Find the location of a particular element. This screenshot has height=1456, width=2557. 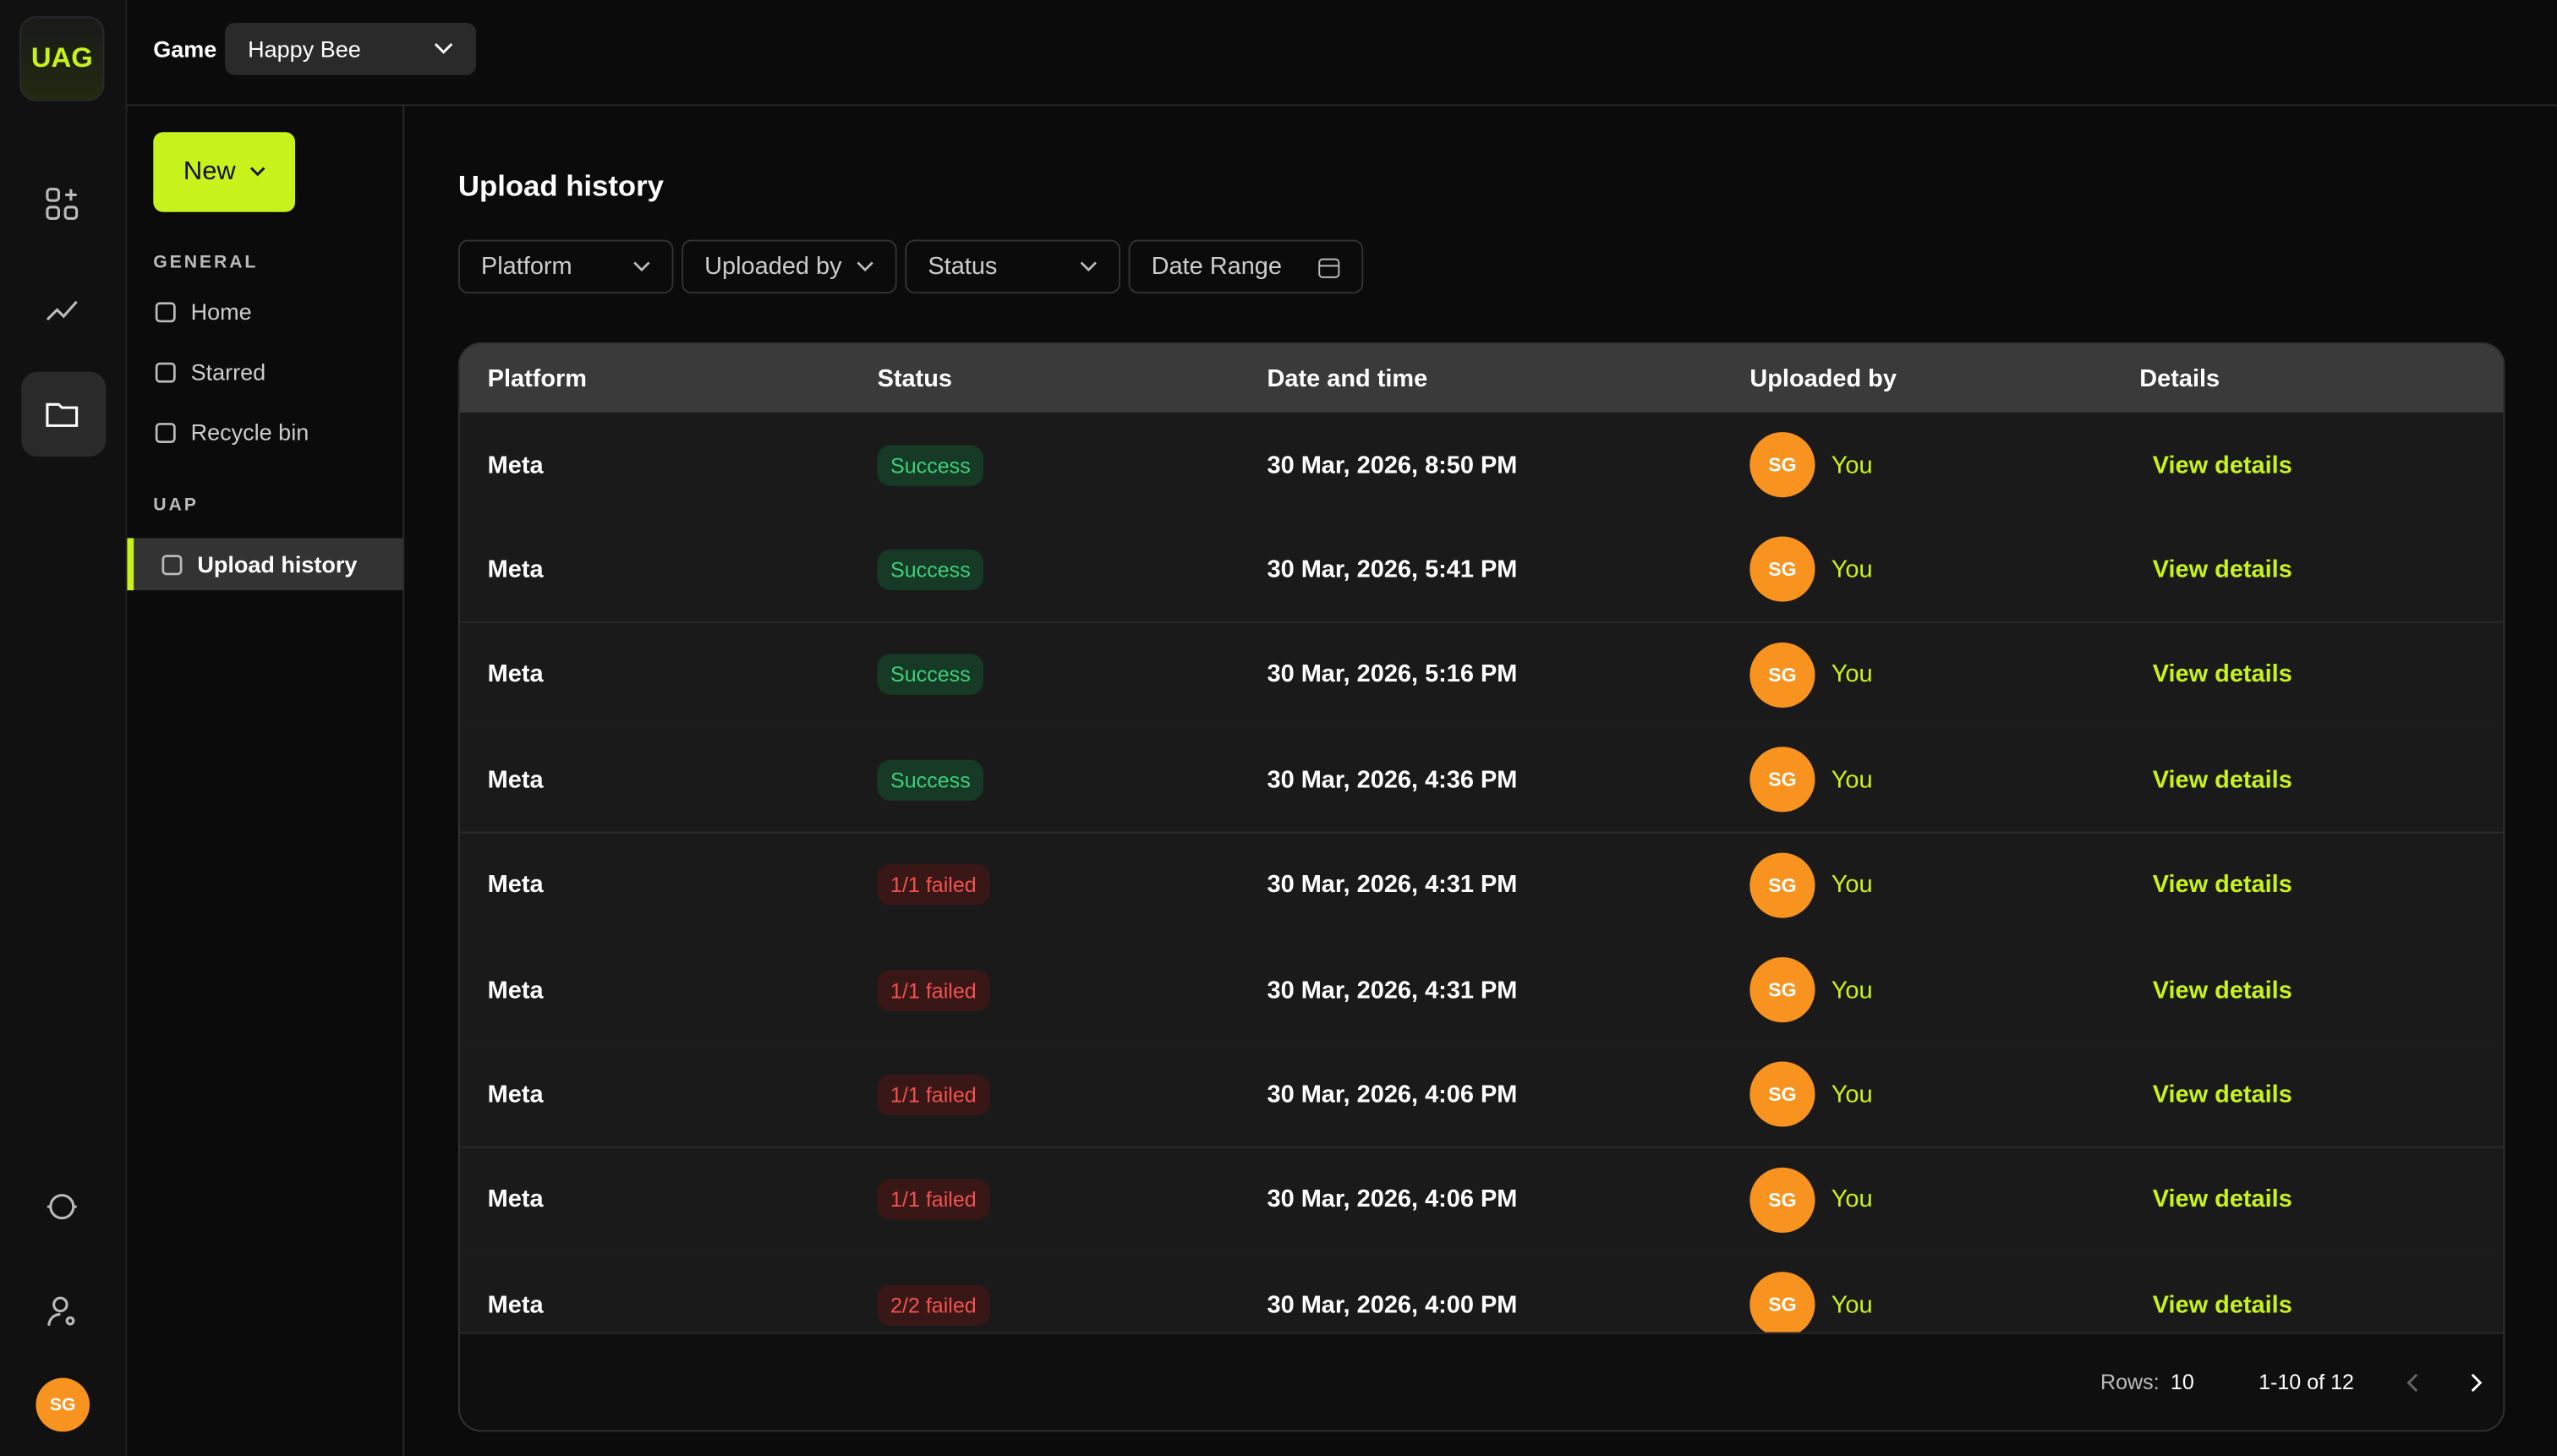

game-select: Happy Bee is located at coordinates (351, 49).